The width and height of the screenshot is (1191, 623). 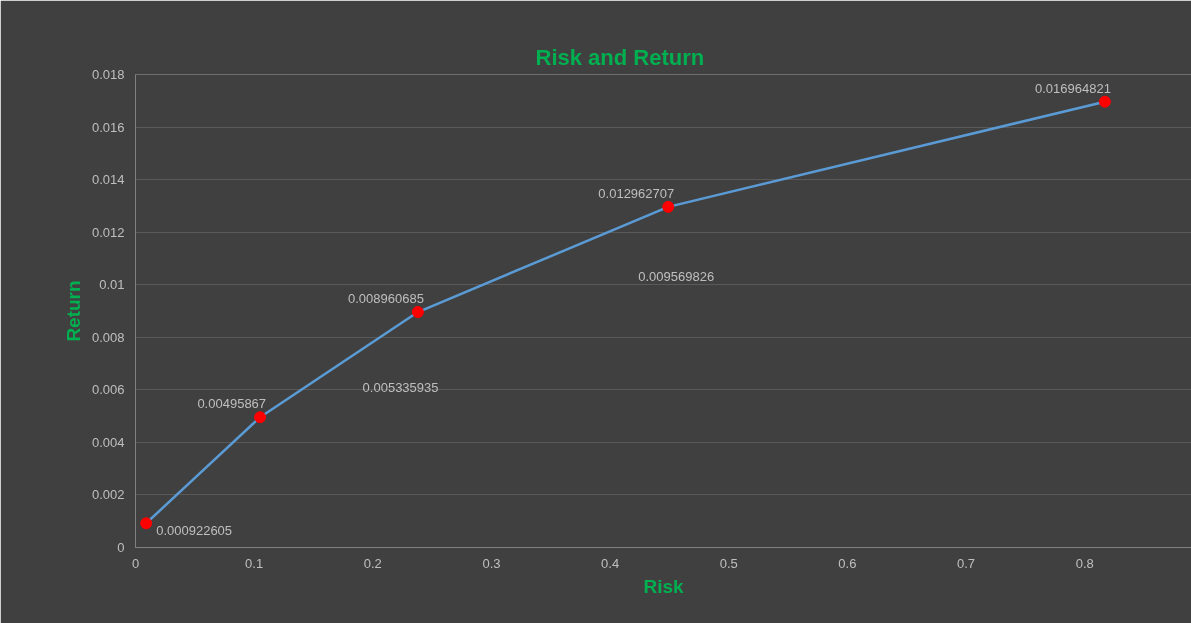 What do you see at coordinates (728, 563) in the screenshot?
I see `x-tick-label: 0.5` at bounding box center [728, 563].